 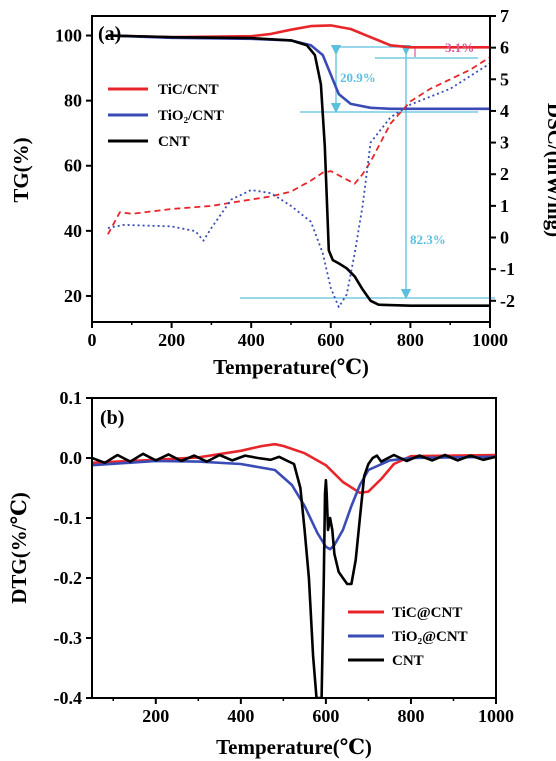 I want to click on y-right-tick-label-0: 0, so click(x=504, y=238).